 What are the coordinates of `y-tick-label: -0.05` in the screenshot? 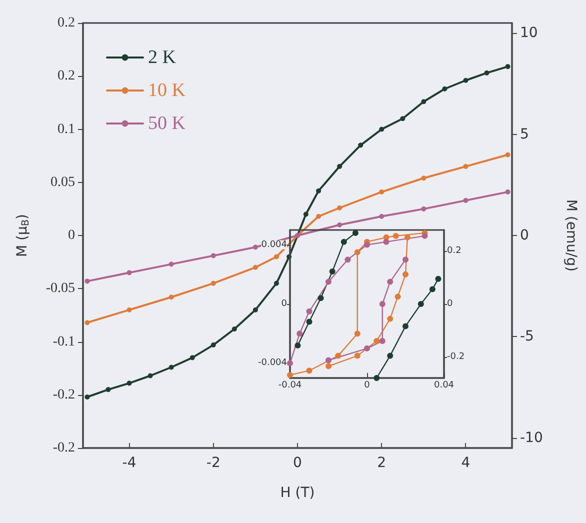 It's located at (60, 288).